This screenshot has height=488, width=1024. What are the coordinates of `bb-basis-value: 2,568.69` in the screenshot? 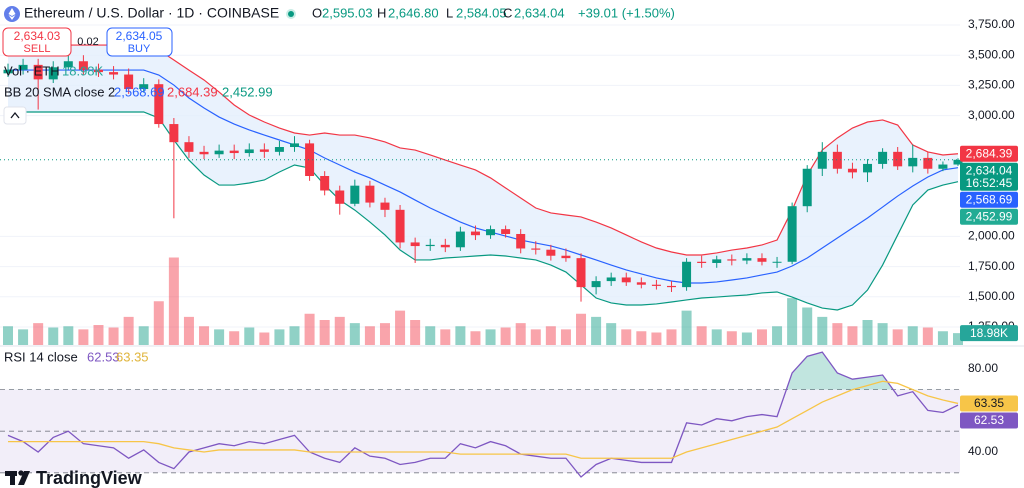 It's located at (139, 91).